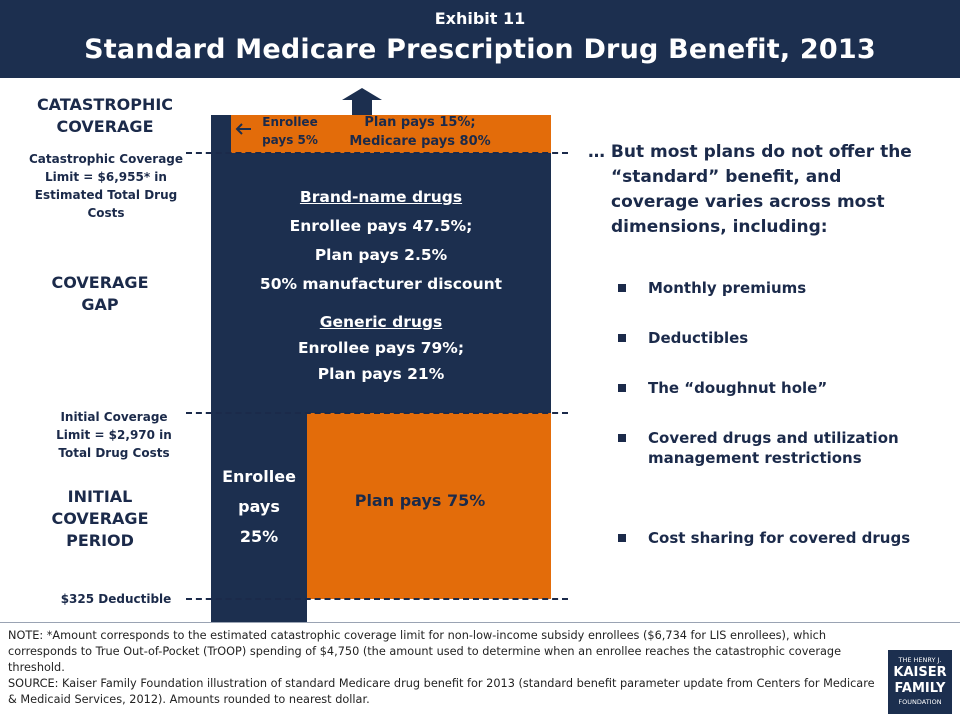 The height and width of the screenshot is (720, 960). I want to click on logo-line-foundation: FOUNDATION, so click(920, 702).